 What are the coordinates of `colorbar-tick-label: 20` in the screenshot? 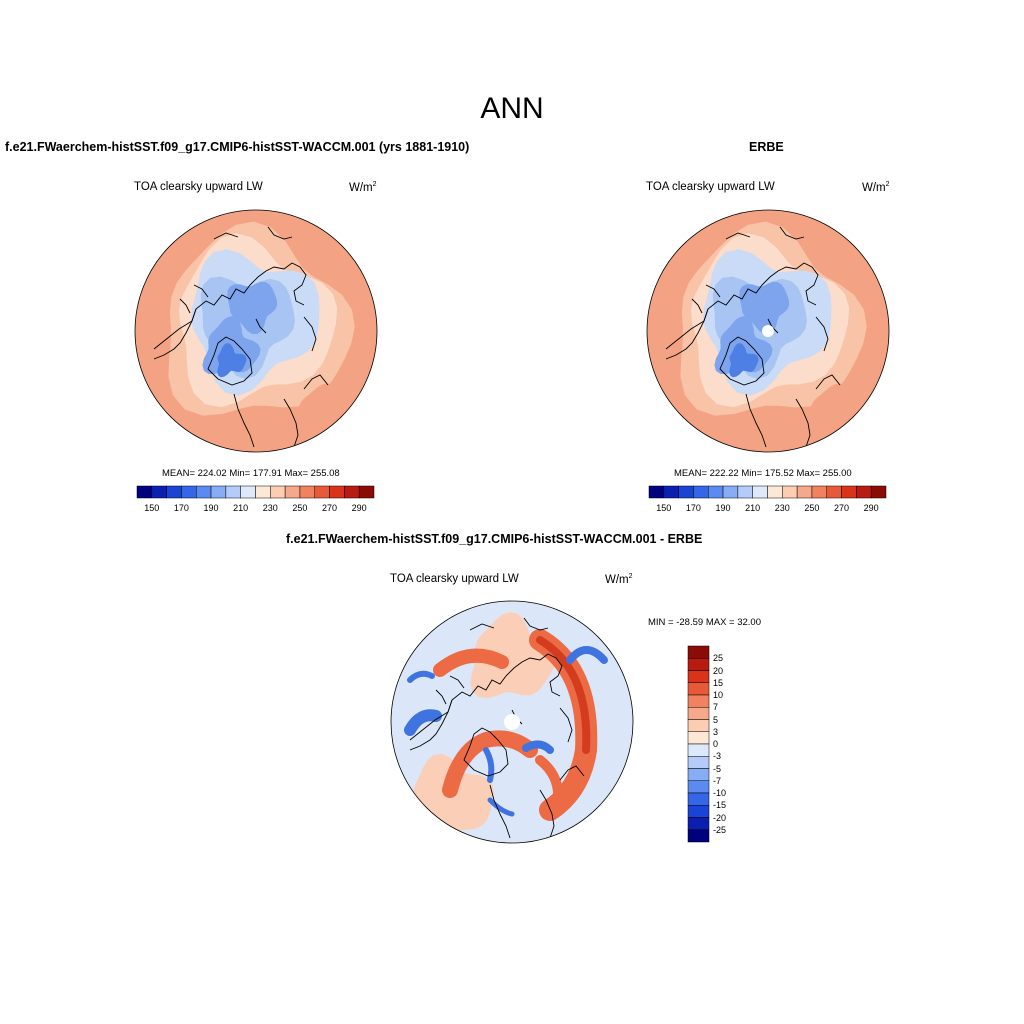 It's located at (718, 670).